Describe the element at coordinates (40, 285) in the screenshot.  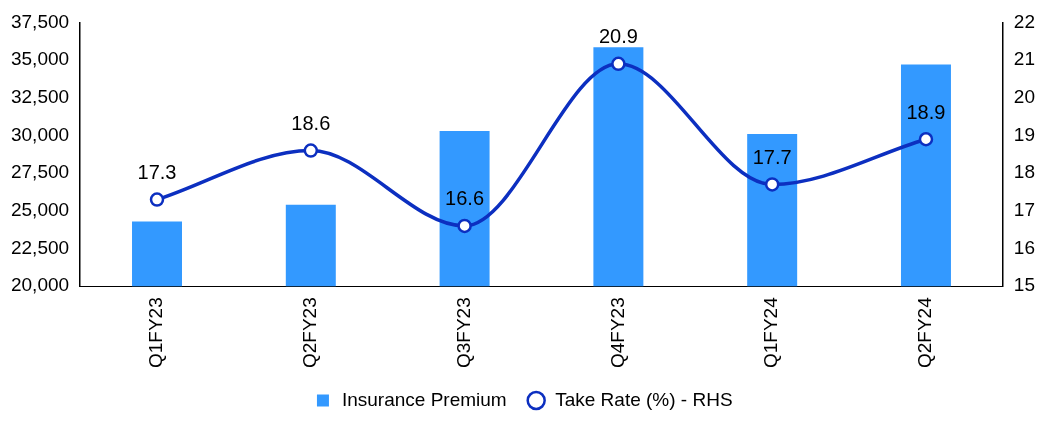
I see `y-tick-label: 20,000` at that location.